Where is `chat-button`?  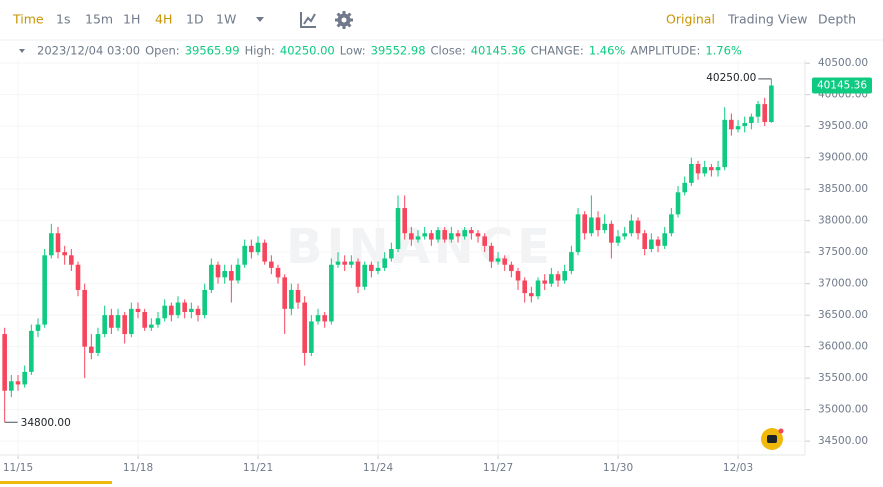 chat-button is located at coordinates (772, 439).